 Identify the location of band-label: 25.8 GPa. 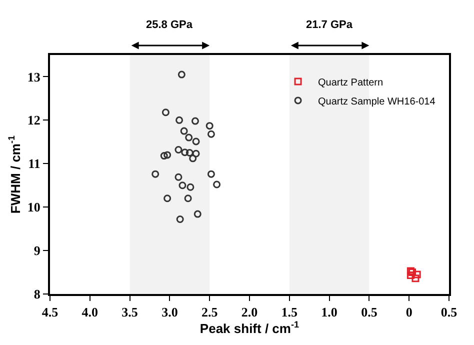
(170, 25).